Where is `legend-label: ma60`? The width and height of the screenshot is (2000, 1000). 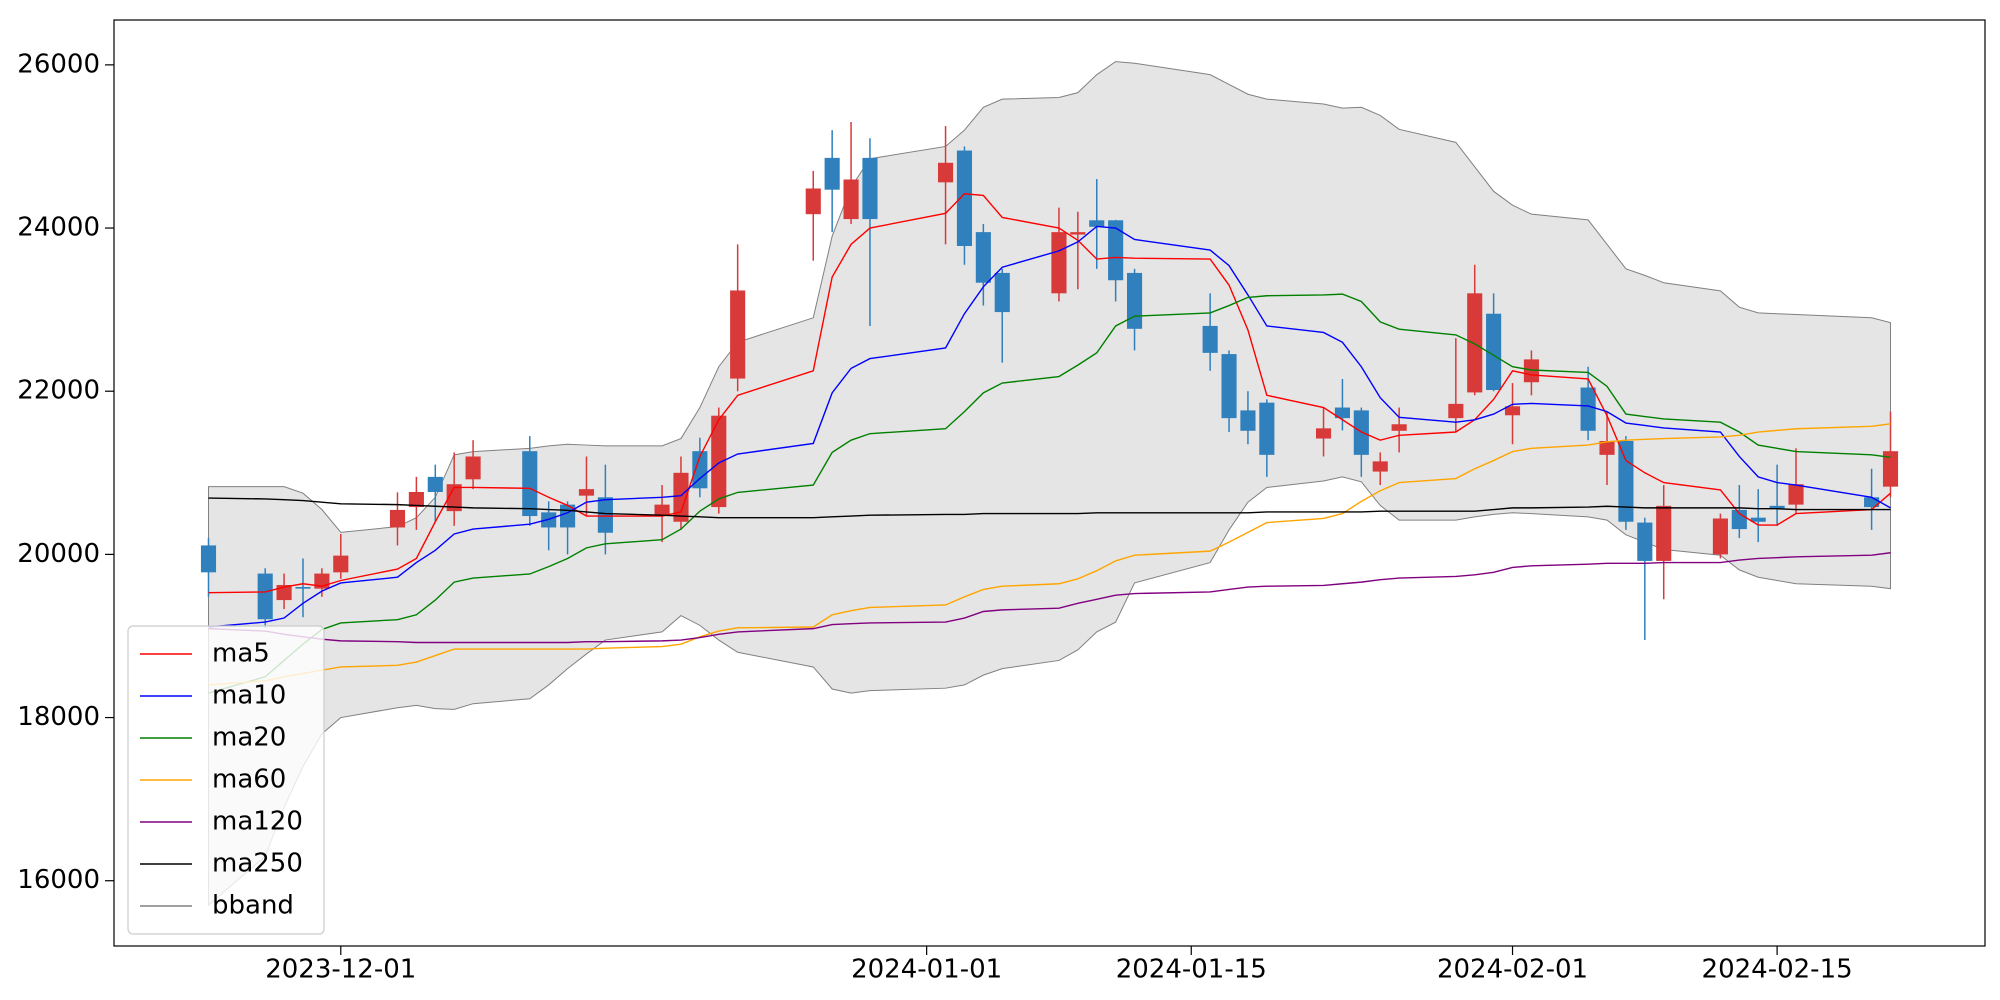
legend-label: ma60 is located at coordinates (249, 780).